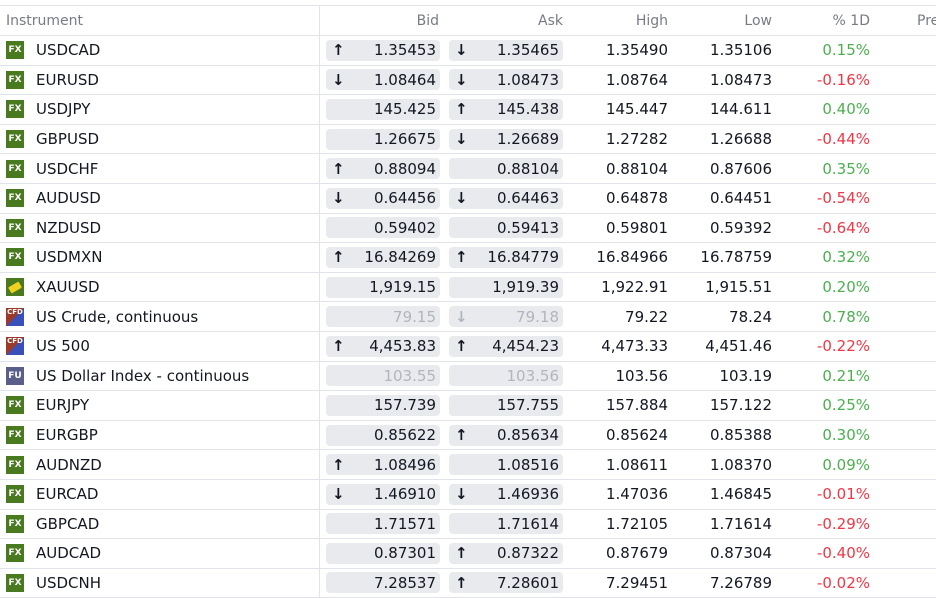 This screenshot has width=936, height=598. What do you see at coordinates (506, 287) in the screenshot?
I see `ask-price-button: 1,919.39` at bounding box center [506, 287].